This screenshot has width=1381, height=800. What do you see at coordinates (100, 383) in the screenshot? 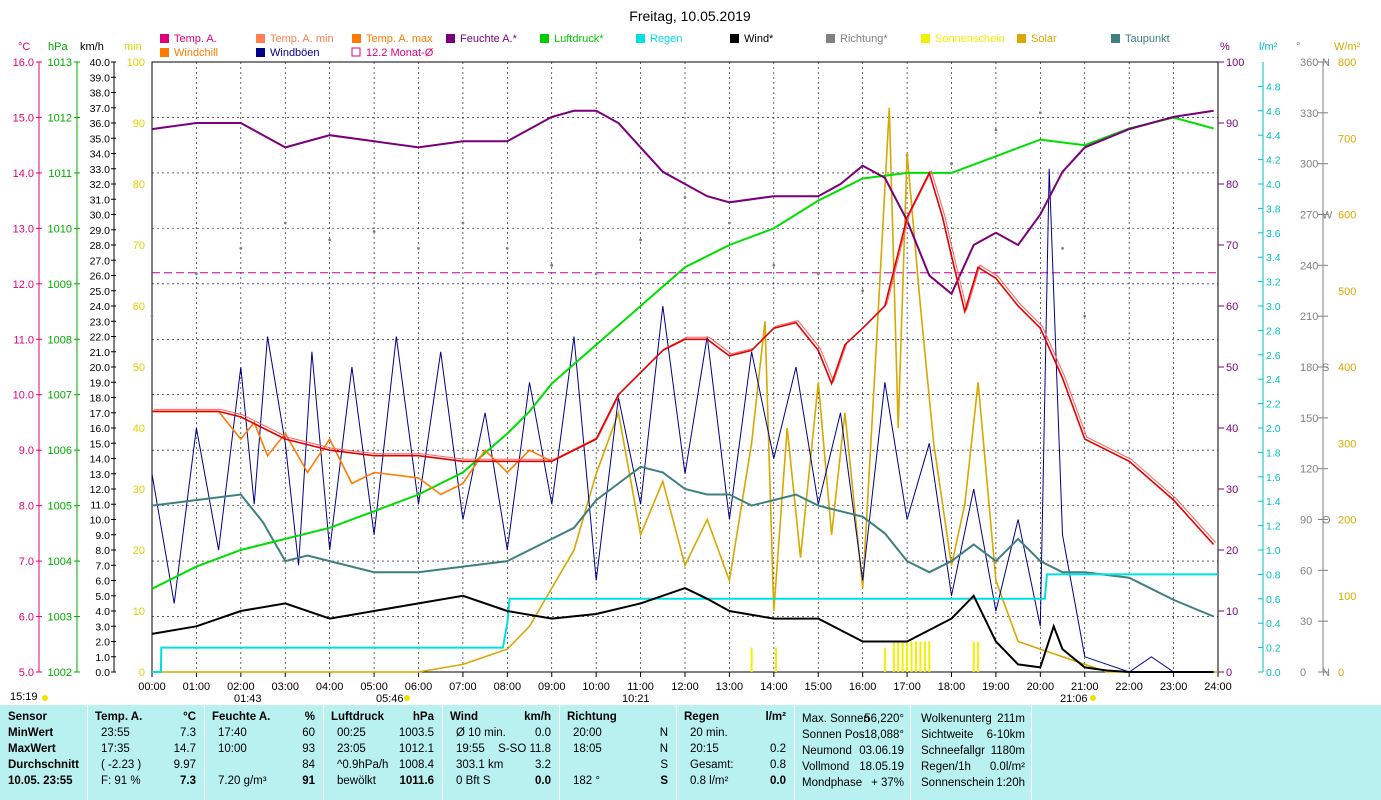
I see `wind-tick-label: 19.0` at bounding box center [100, 383].